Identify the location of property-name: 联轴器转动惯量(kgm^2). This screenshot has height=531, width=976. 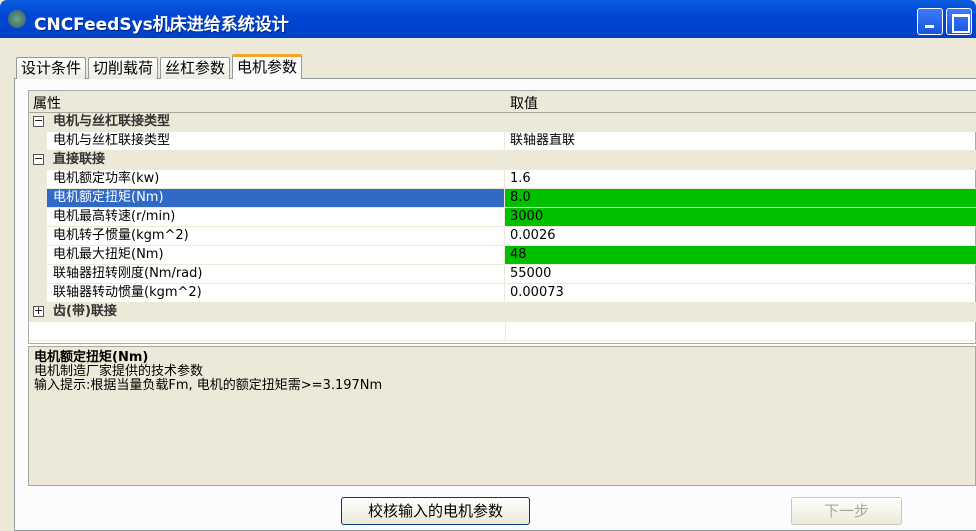
(276, 293).